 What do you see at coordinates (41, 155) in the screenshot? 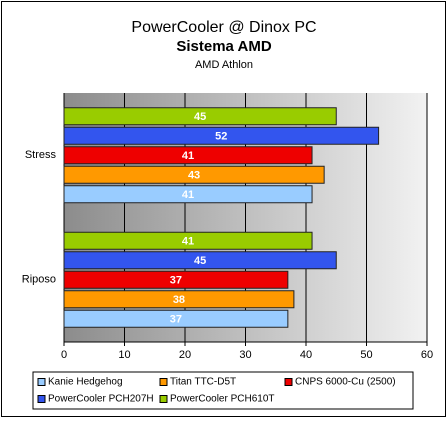
I see `y-tick-label: Stress` at bounding box center [41, 155].